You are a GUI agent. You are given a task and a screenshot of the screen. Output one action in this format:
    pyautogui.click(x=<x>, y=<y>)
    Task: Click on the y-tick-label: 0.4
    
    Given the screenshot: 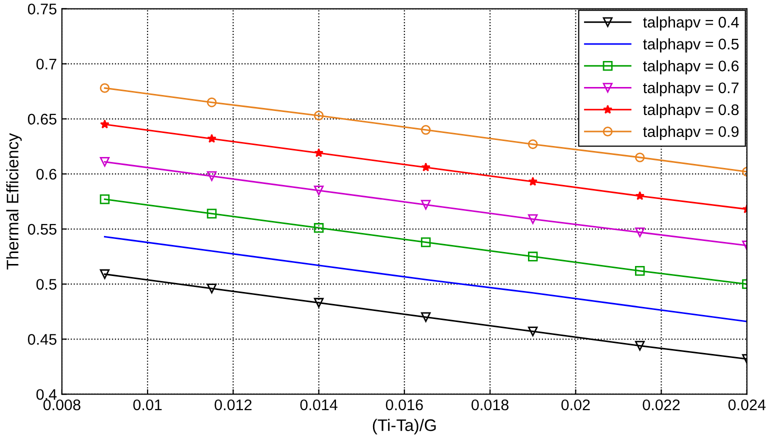 What is the action you would take?
    pyautogui.click(x=46, y=394)
    